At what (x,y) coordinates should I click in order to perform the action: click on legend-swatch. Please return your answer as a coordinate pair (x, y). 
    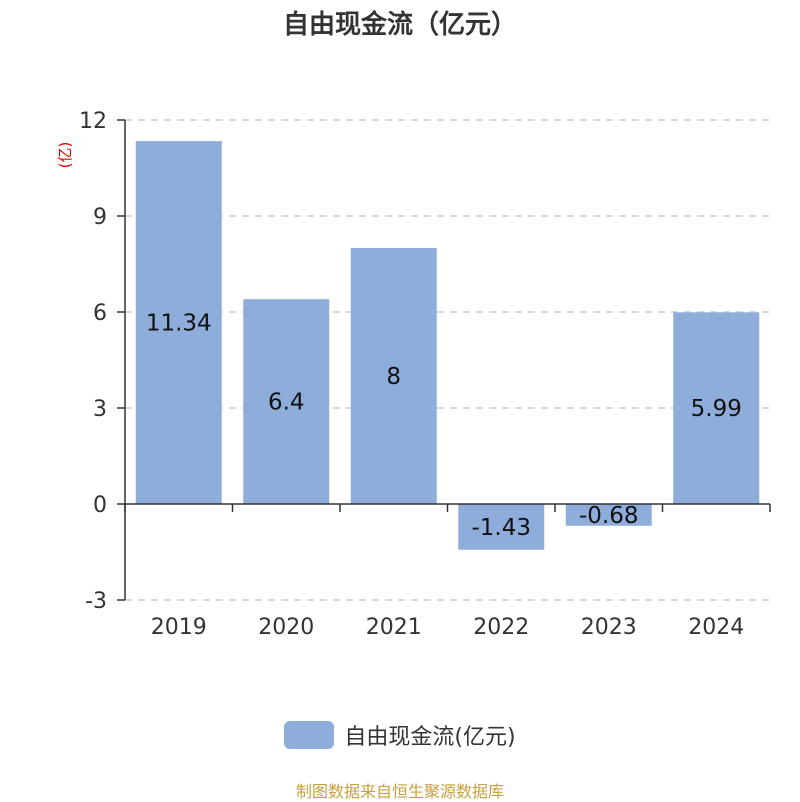
    Looking at the image, I should click on (309, 735).